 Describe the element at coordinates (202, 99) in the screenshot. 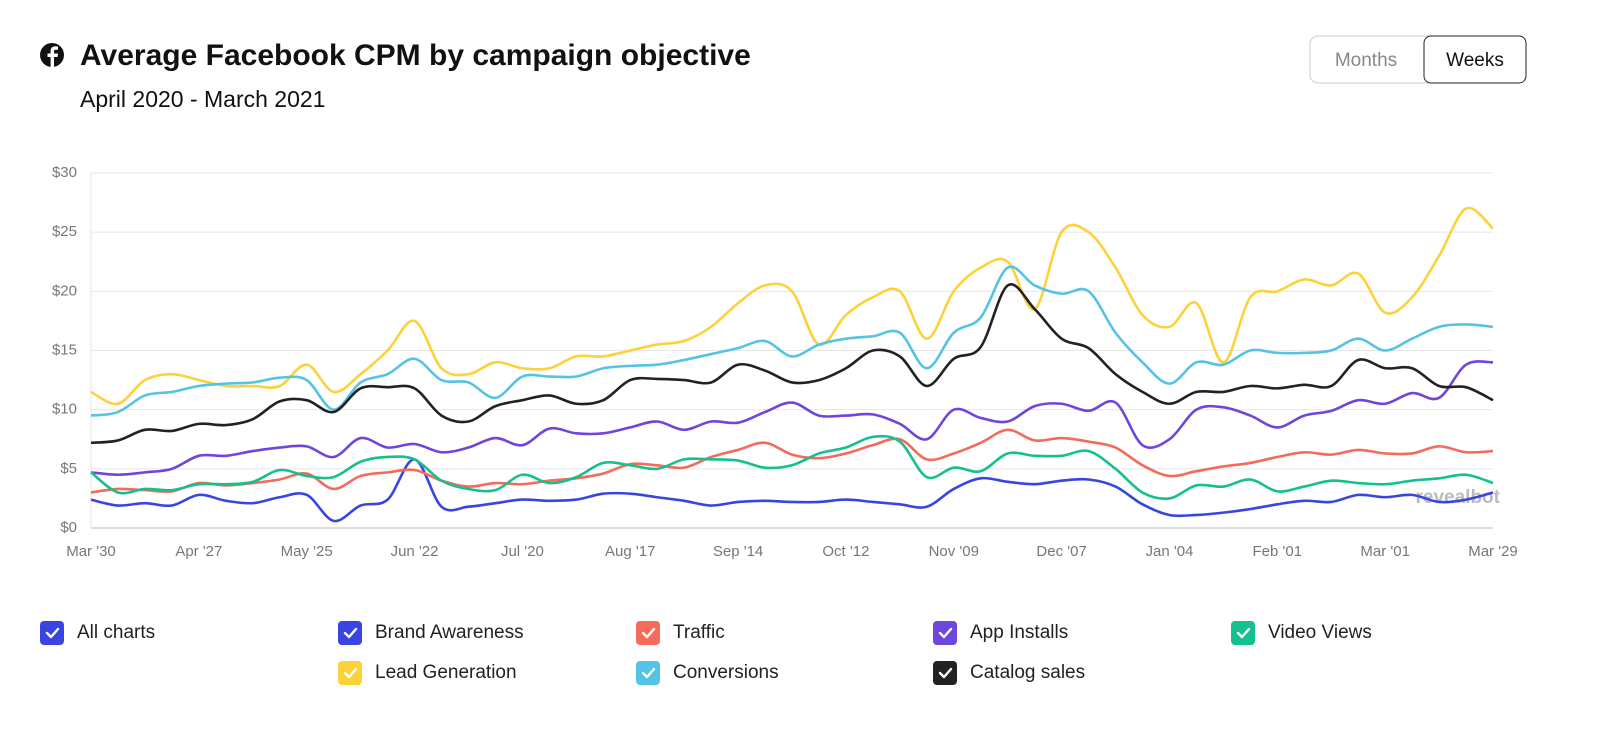

I see `chart-subtitle: April 2020 - March 2021` at that location.